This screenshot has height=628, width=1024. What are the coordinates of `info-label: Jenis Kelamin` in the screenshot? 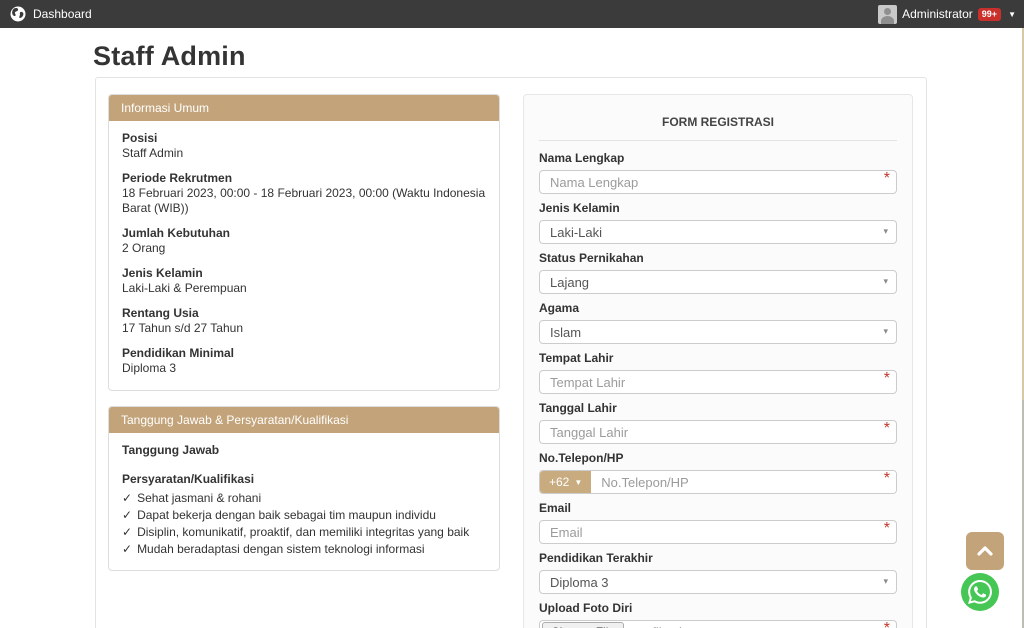 It's located at (162, 273).